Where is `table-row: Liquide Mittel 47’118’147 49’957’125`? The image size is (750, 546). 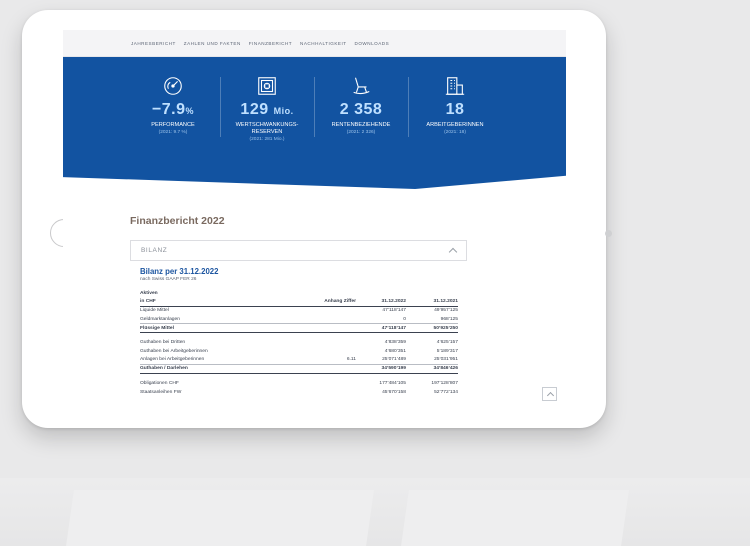 table-row: Liquide Mittel 47’118’147 49’957’125 is located at coordinates (299, 310).